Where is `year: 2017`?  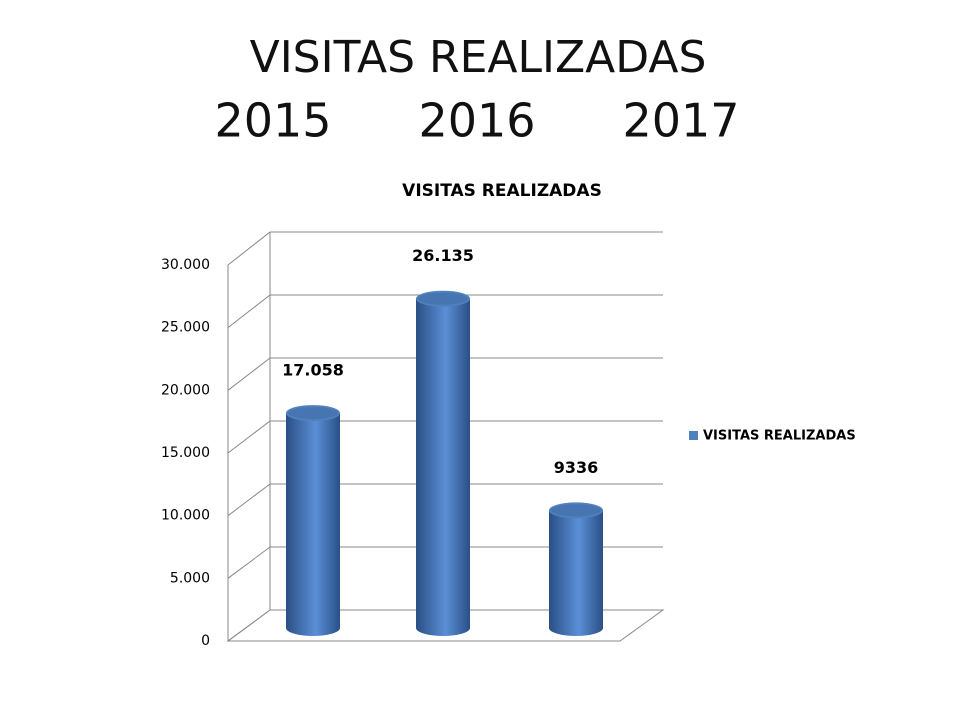
year: 2017 is located at coordinates (680, 121).